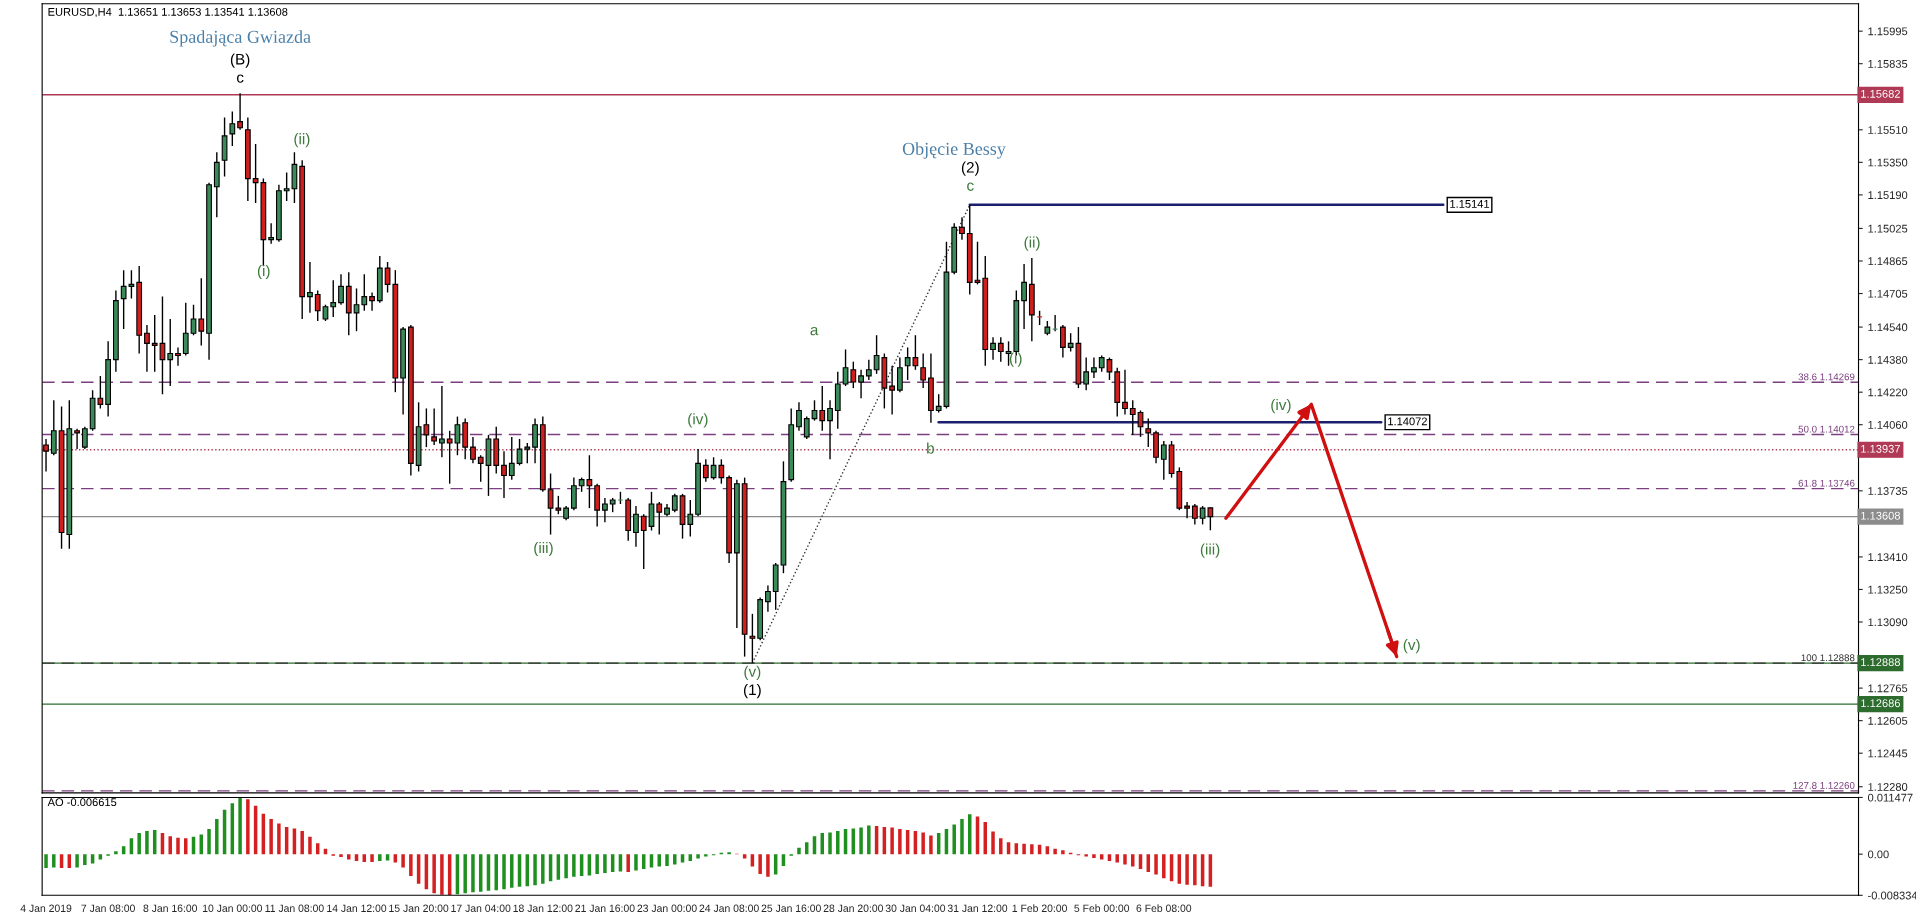 The image size is (1916, 923). What do you see at coordinates (1888, 622) in the screenshot?
I see `y-tick-label: 1.13090` at bounding box center [1888, 622].